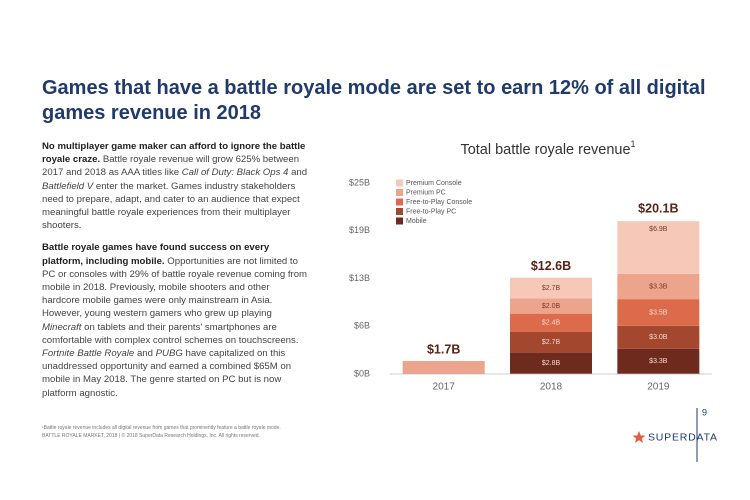 The image size is (750, 500). I want to click on legend-label: Premium Console, so click(434, 183).